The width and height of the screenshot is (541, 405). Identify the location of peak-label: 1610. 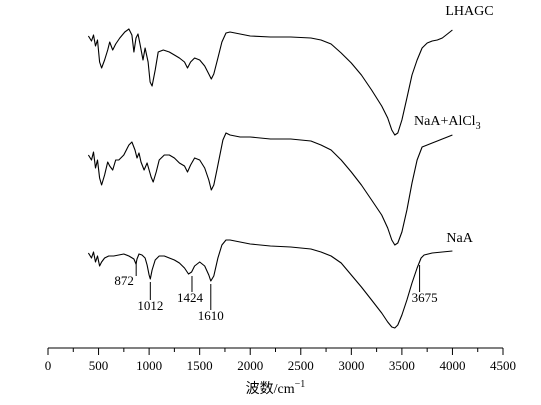
(211, 315).